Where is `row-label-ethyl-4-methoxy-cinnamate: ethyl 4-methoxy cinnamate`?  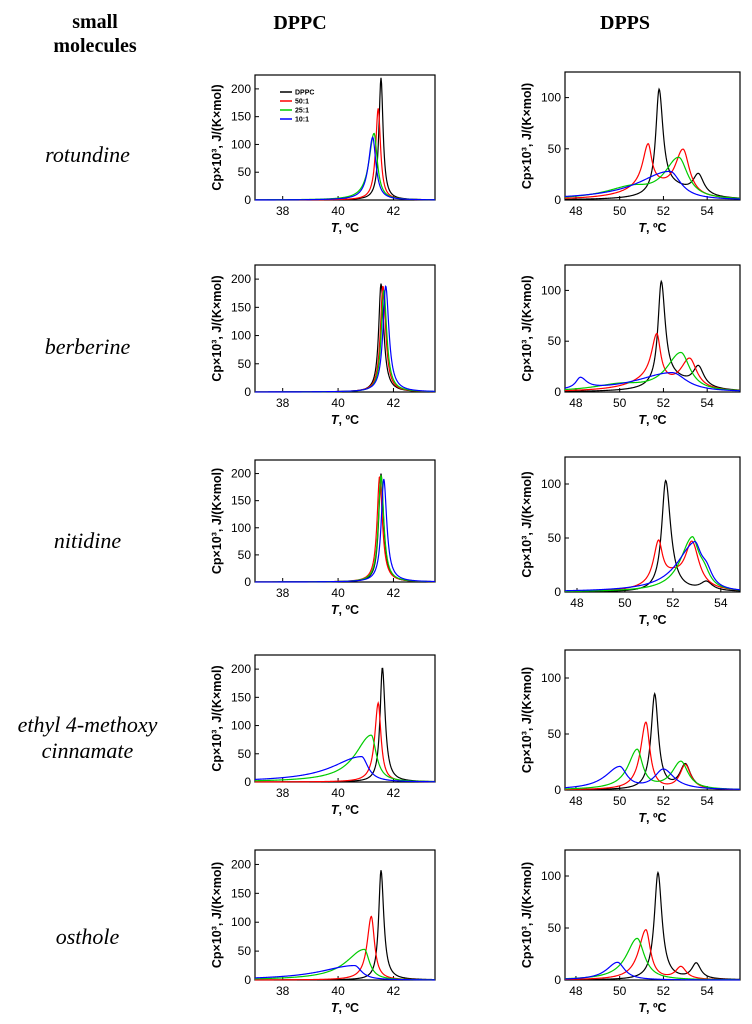
row-label-ethyl-4-methoxy-cinnamate: ethyl 4-methoxy cinnamate is located at coordinates (87, 738).